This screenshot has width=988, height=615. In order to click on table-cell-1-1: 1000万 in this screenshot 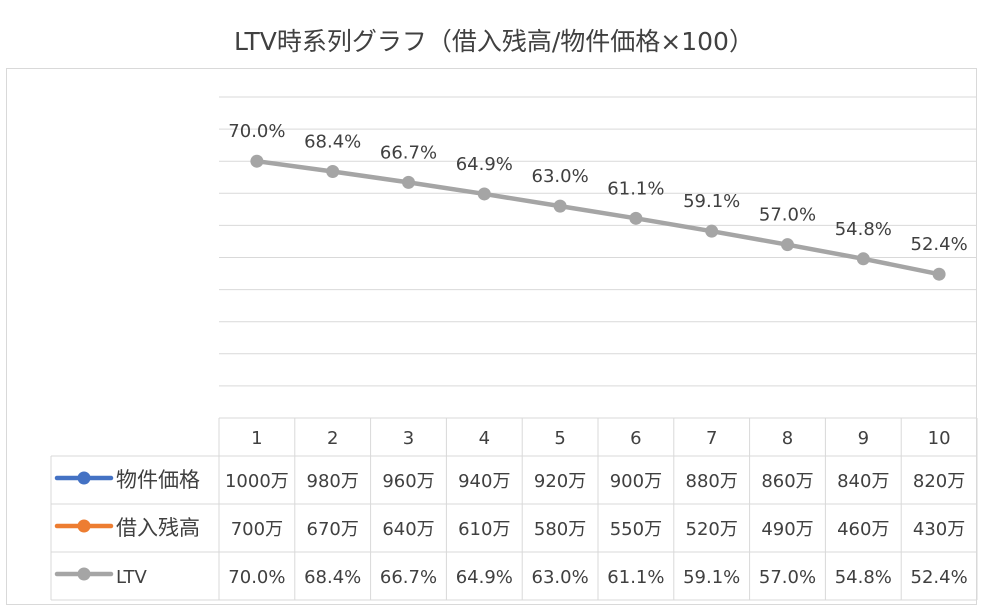, I will do `click(257, 481)`.